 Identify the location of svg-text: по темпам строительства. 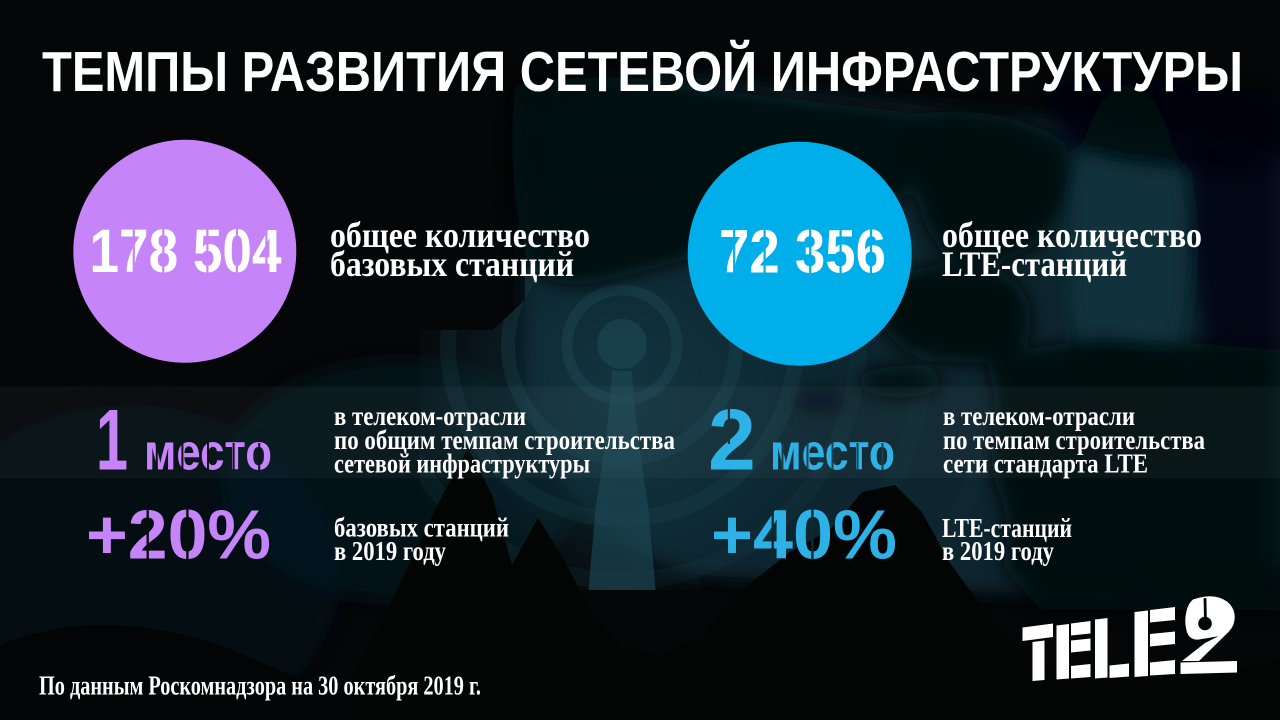
(1074, 440).